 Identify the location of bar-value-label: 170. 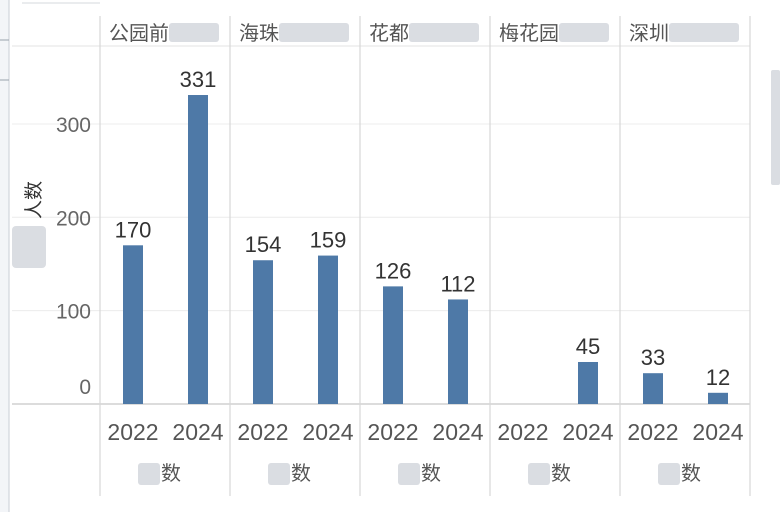
(133, 229).